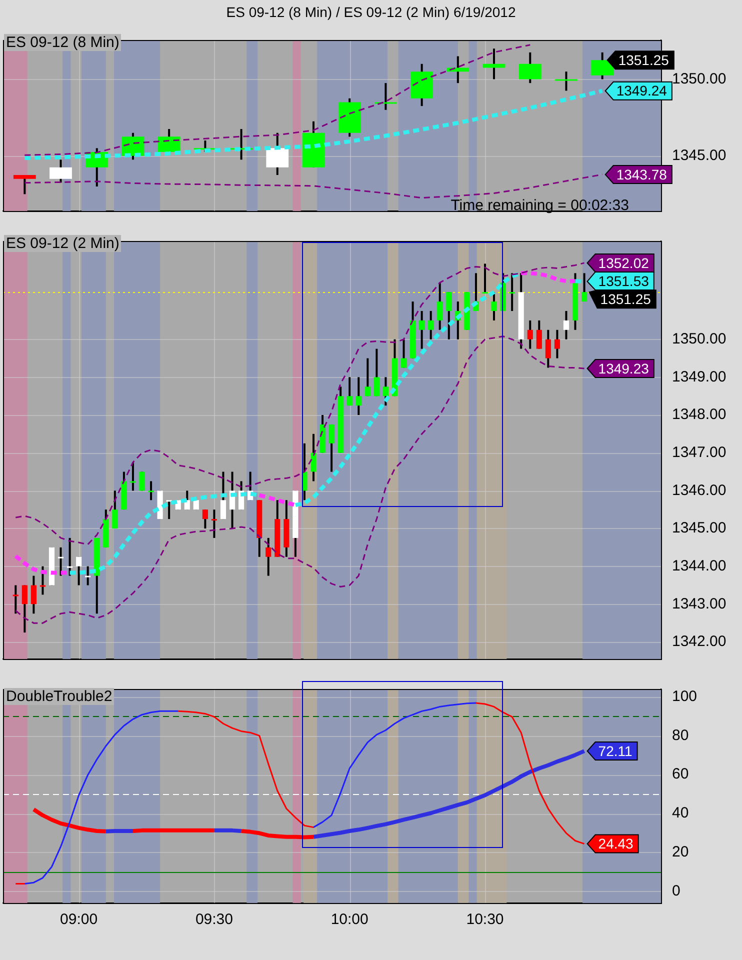 The width and height of the screenshot is (742, 960). I want to click on chart-title: DoubleTrouble2, so click(59, 696).